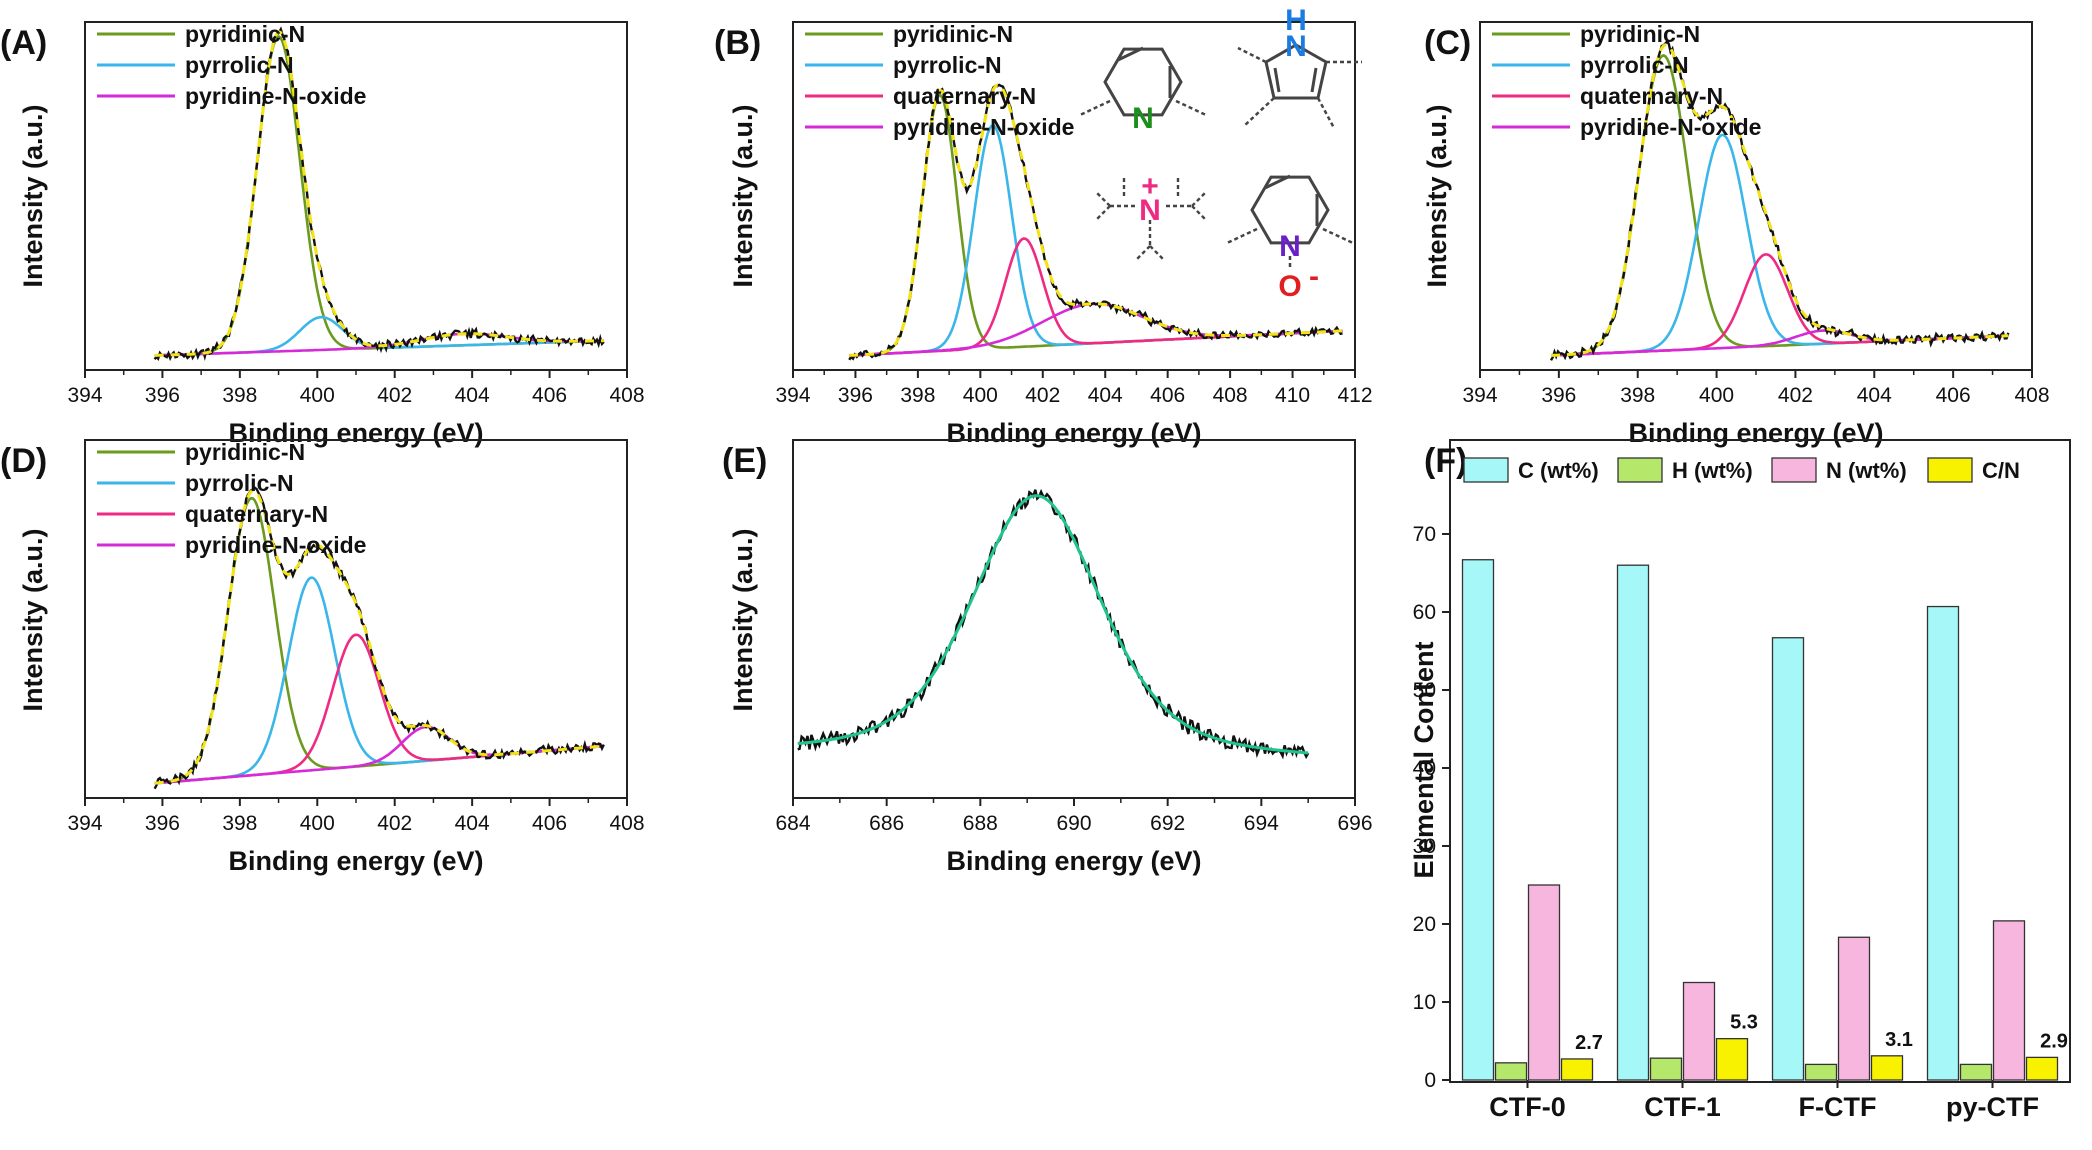 The height and width of the screenshot is (1150, 2092). Describe the element at coordinates (1073, 823) in the screenshot. I see `x-tick-label: 690` at that location.